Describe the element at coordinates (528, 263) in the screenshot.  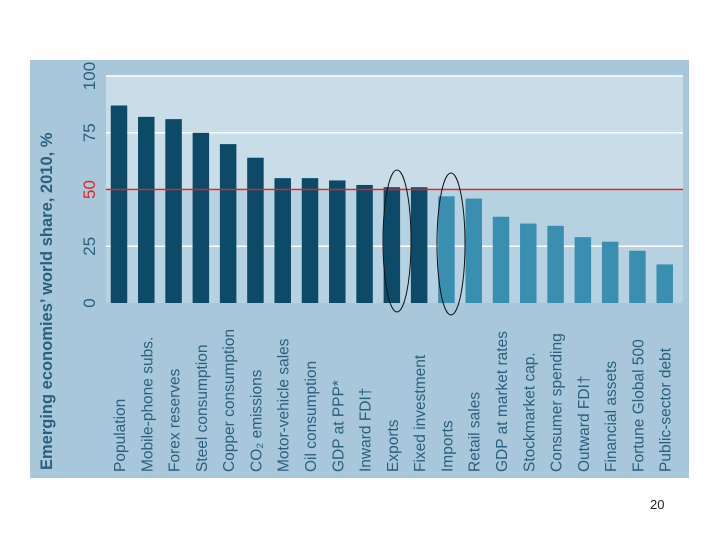
I see `bar-stockmarket-cap` at that location.